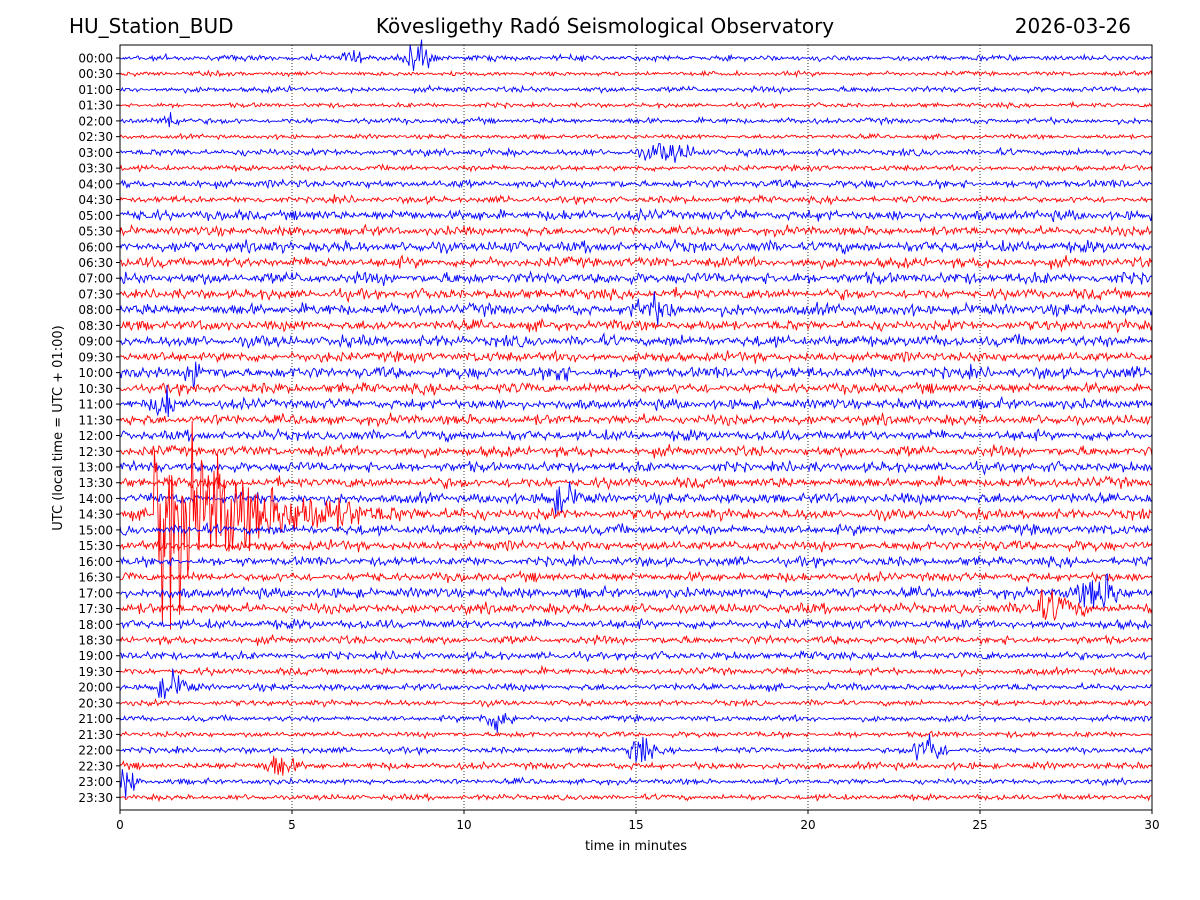 Image resolution: width=1200 pixels, height=900 pixels. Describe the element at coordinates (95, 310) in the screenshot. I see `y-tick-label: 08:00` at that location.